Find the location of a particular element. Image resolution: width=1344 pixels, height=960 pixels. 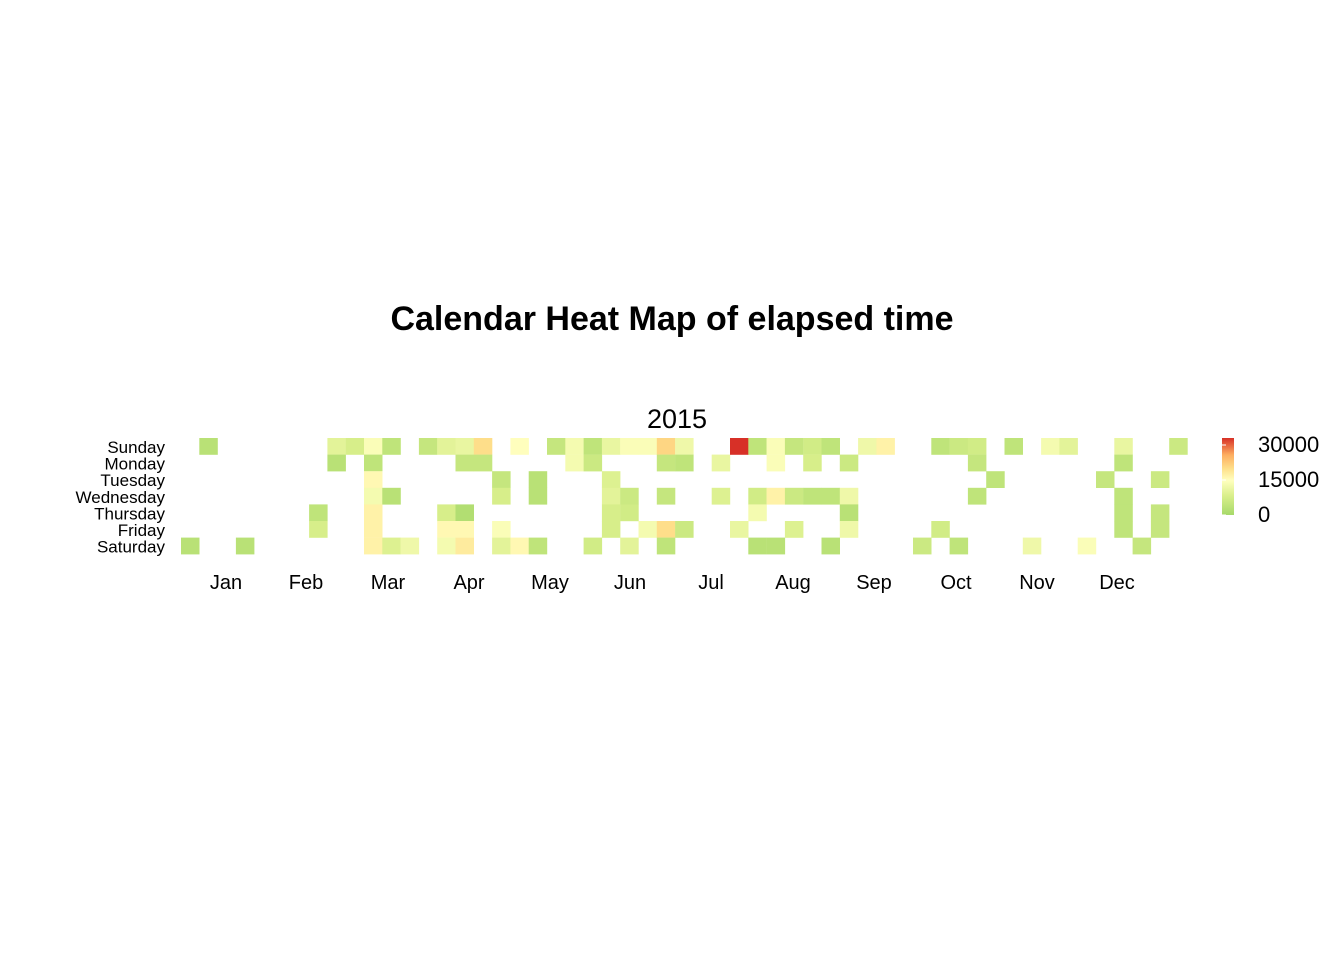

month-labels: Jan Feb Mar Apr May Jun Jul Aug Sep Oct Nov Dec is located at coordinates (672, 583).